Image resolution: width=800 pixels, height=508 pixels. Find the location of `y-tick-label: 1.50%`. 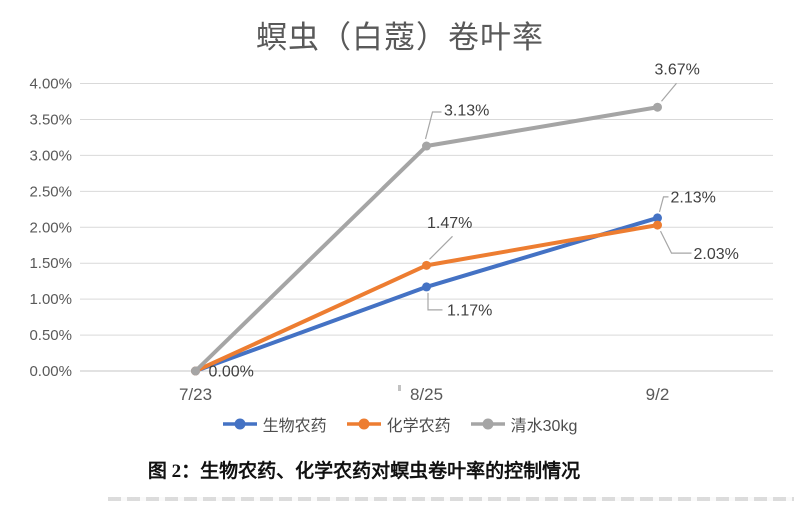

y-tick-label: 1.50% is located at coordinates (50, 263).